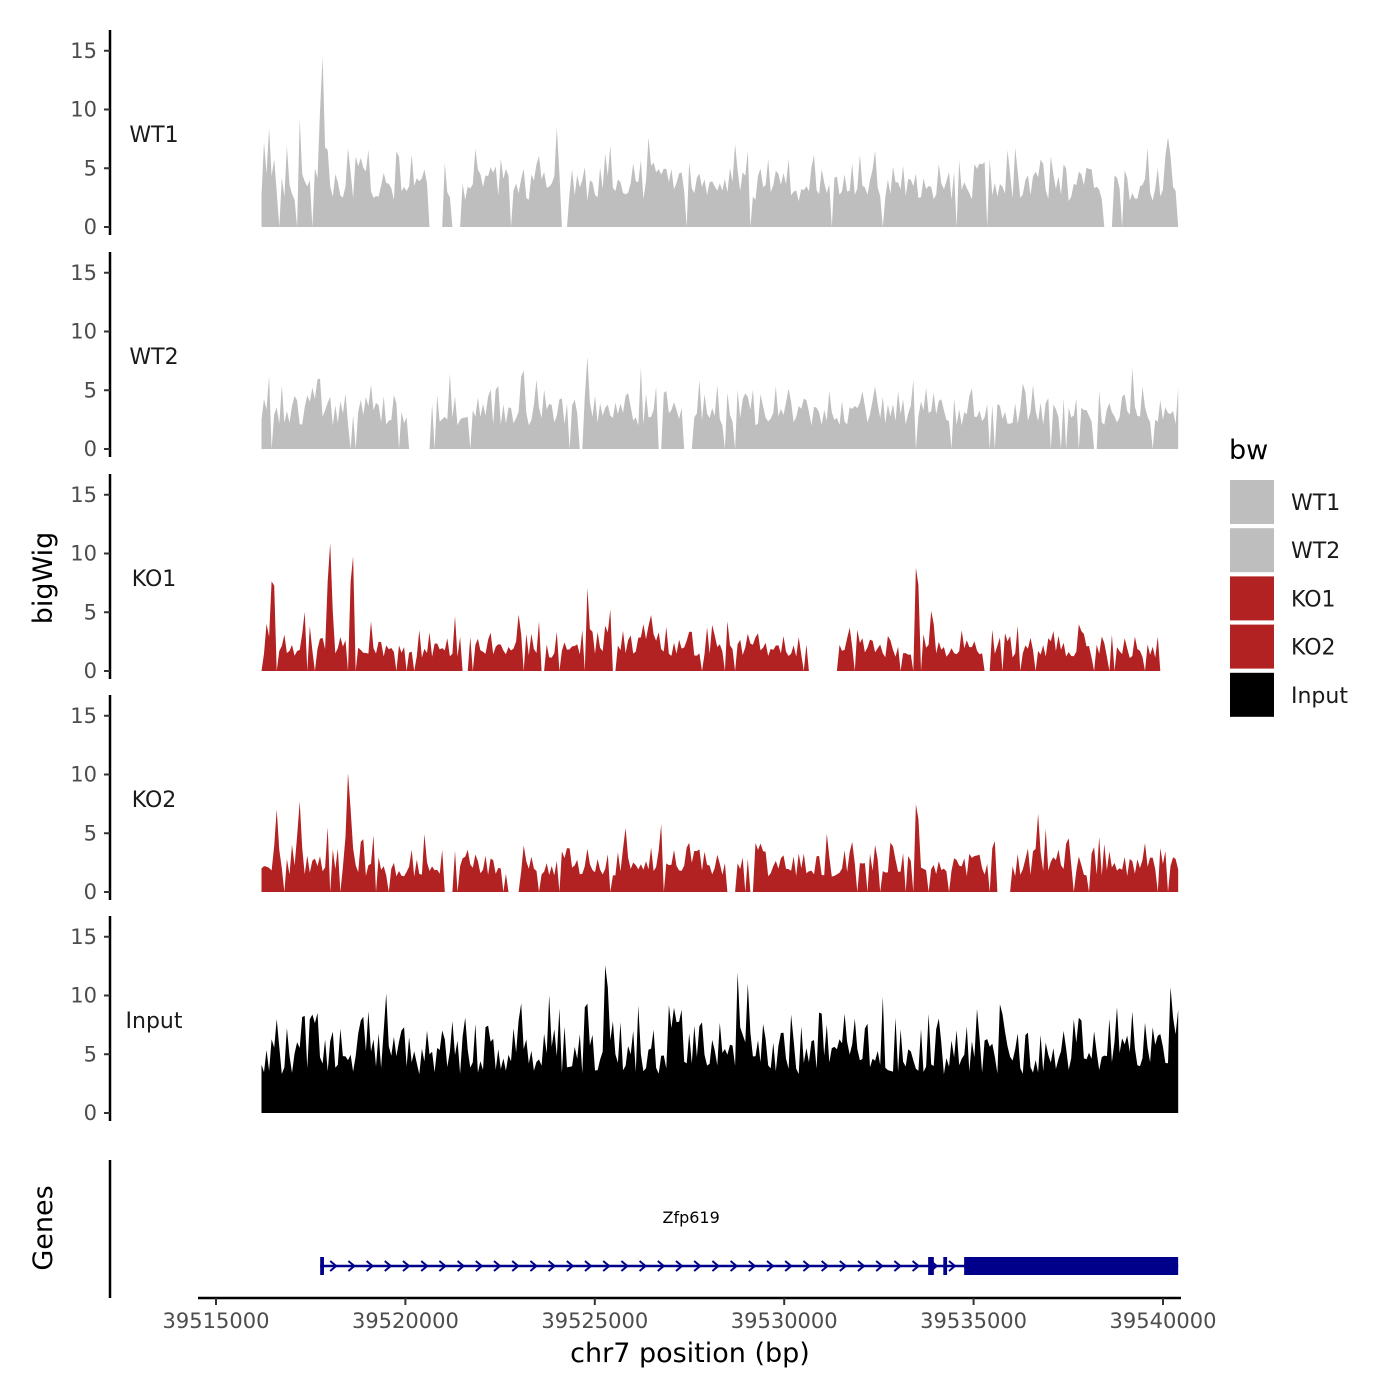 This screenshot has width=1400, height=1400. Describe the element at coordinates (720, 402) in the screenshot. I see `coverage-area-wt2` at that location.